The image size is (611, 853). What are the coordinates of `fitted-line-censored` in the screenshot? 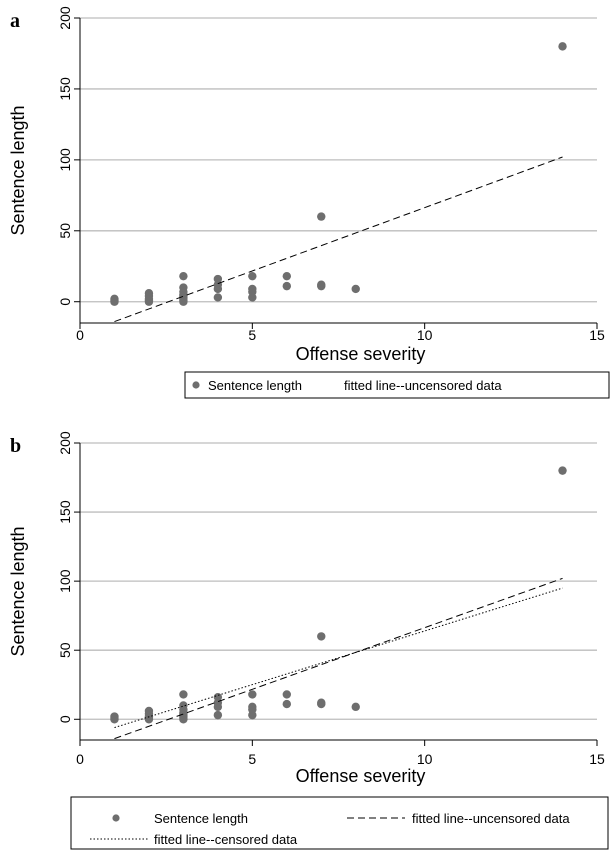 It's located at (338, 658).